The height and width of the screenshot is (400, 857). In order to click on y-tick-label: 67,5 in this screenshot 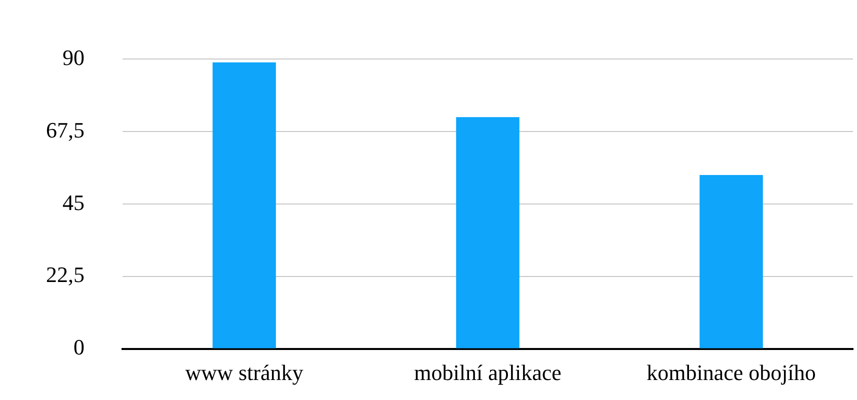, I will do `click(65, 129)`.